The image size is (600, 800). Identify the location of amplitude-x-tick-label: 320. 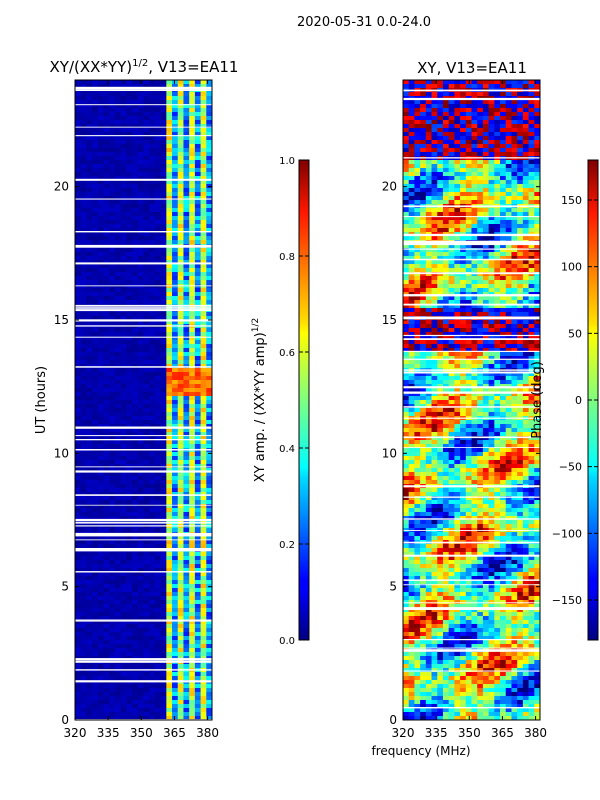
(75, 733).